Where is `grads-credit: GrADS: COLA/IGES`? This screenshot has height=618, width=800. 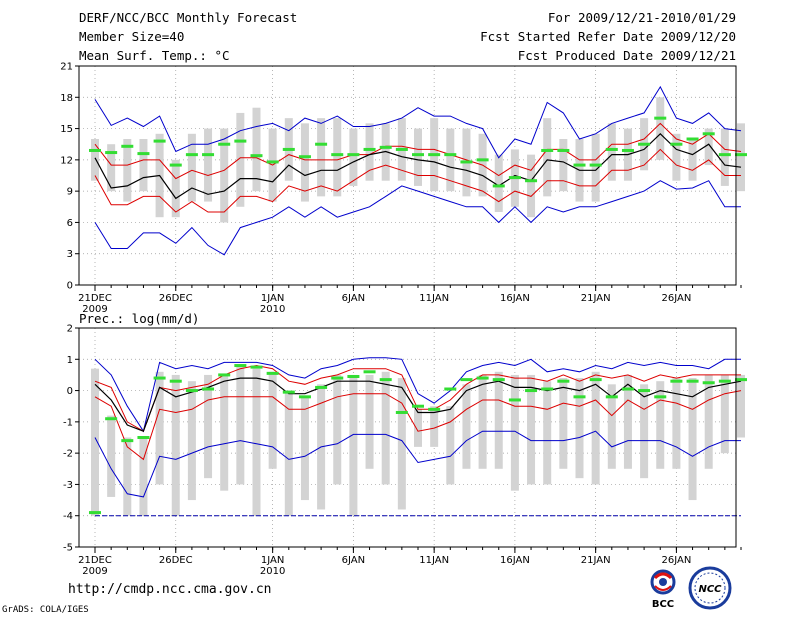 grads-credit: GrADS: COLA/IGES is located at coordinates (45, 610).